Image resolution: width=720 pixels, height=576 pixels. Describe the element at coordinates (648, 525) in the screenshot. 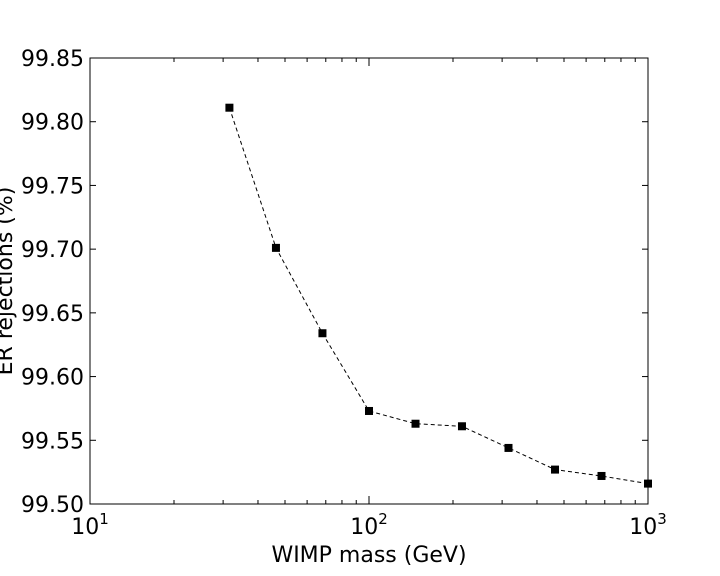

I see `x-tick-label: 10³` at that location.